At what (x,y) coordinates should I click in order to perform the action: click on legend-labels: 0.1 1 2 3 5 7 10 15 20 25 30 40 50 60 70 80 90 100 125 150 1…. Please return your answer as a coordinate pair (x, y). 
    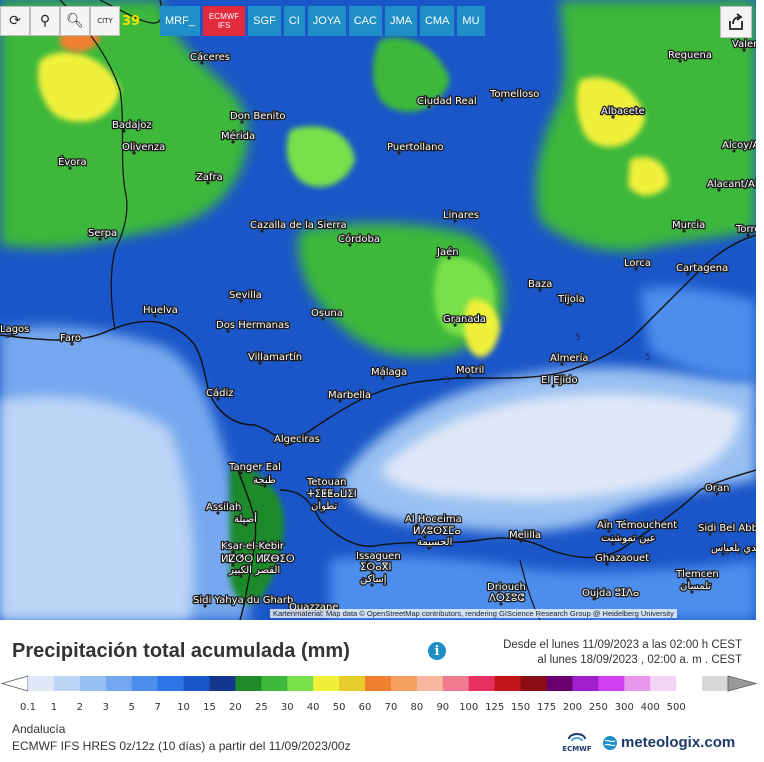
    Looking at the image, I should click on (353, 707).